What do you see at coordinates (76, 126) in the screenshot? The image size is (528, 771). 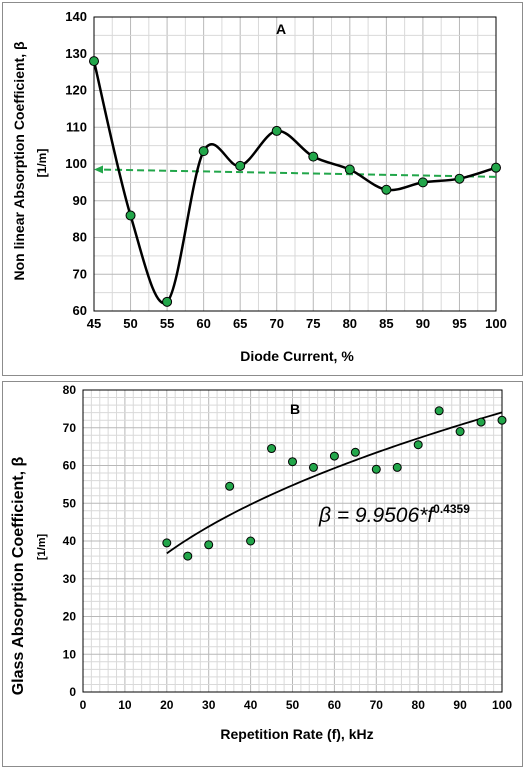 I see `chart-a-y-tick-label: 110` at bounding box center [76, 126].